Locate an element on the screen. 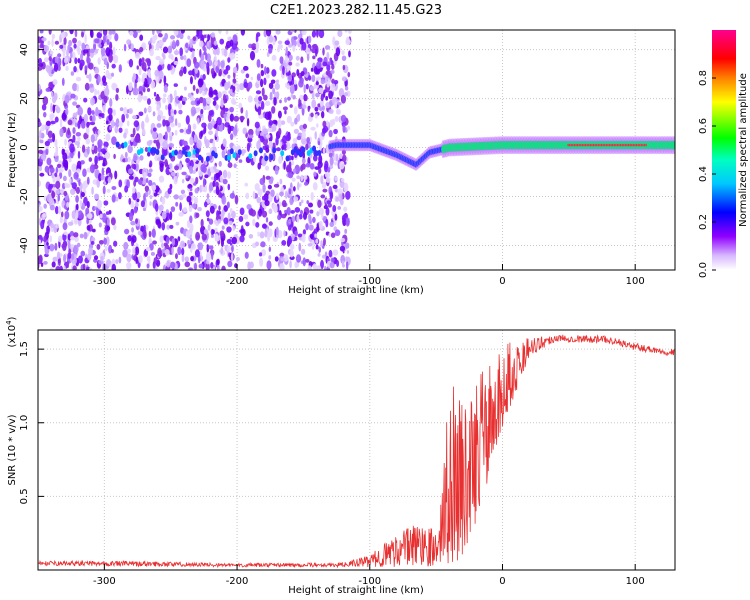 The width and height of the screenshot is (750, 600). snr-multiplier-exp: 4 is located at coordinates (9, 322).